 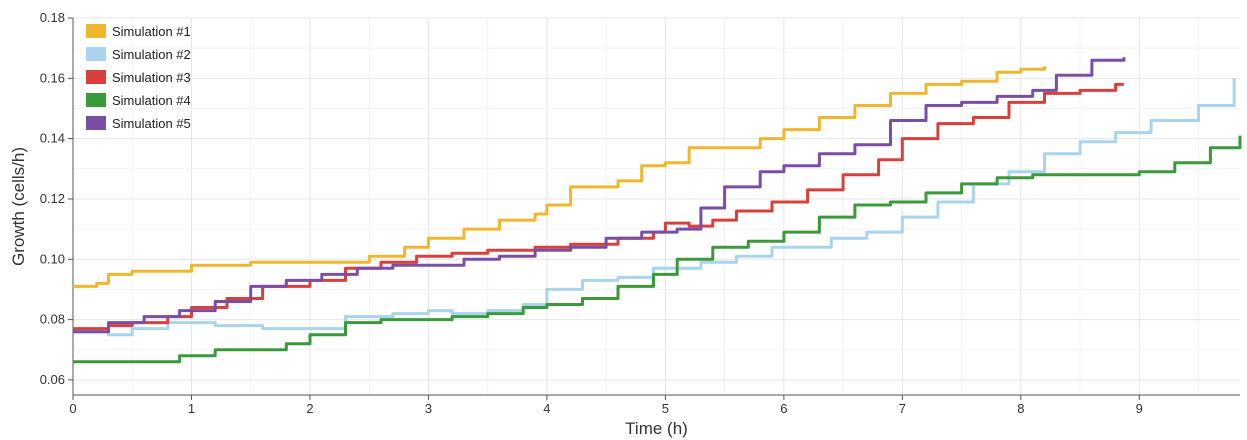 What do you see at coordinates (151, 31) in the screenshot?
I see `legend-label: Simulation #1` at bounding box center [151, 31].